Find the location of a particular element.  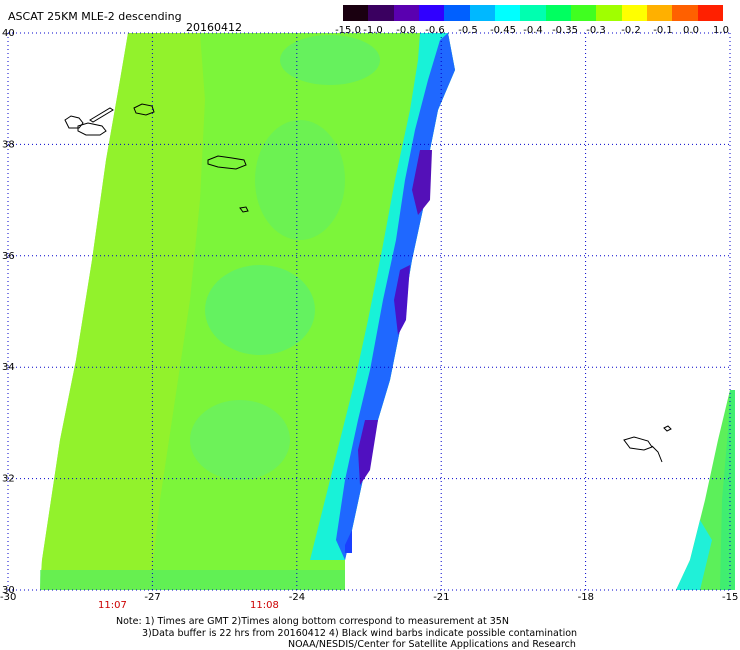

x-axis-labels: -30 -27 -24 -21 -18 -15 is located at coordinates (369, 597).